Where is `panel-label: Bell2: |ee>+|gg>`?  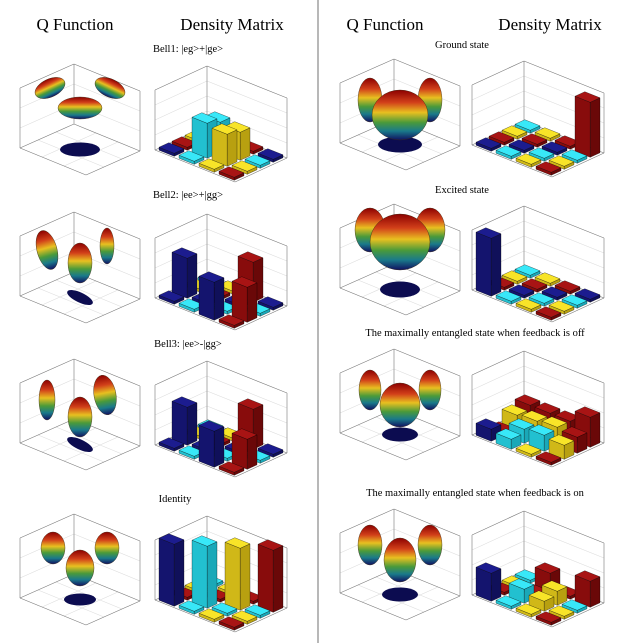 panel-label: Bell2: |ee>+|gg> is located at coordinates (188, 195).